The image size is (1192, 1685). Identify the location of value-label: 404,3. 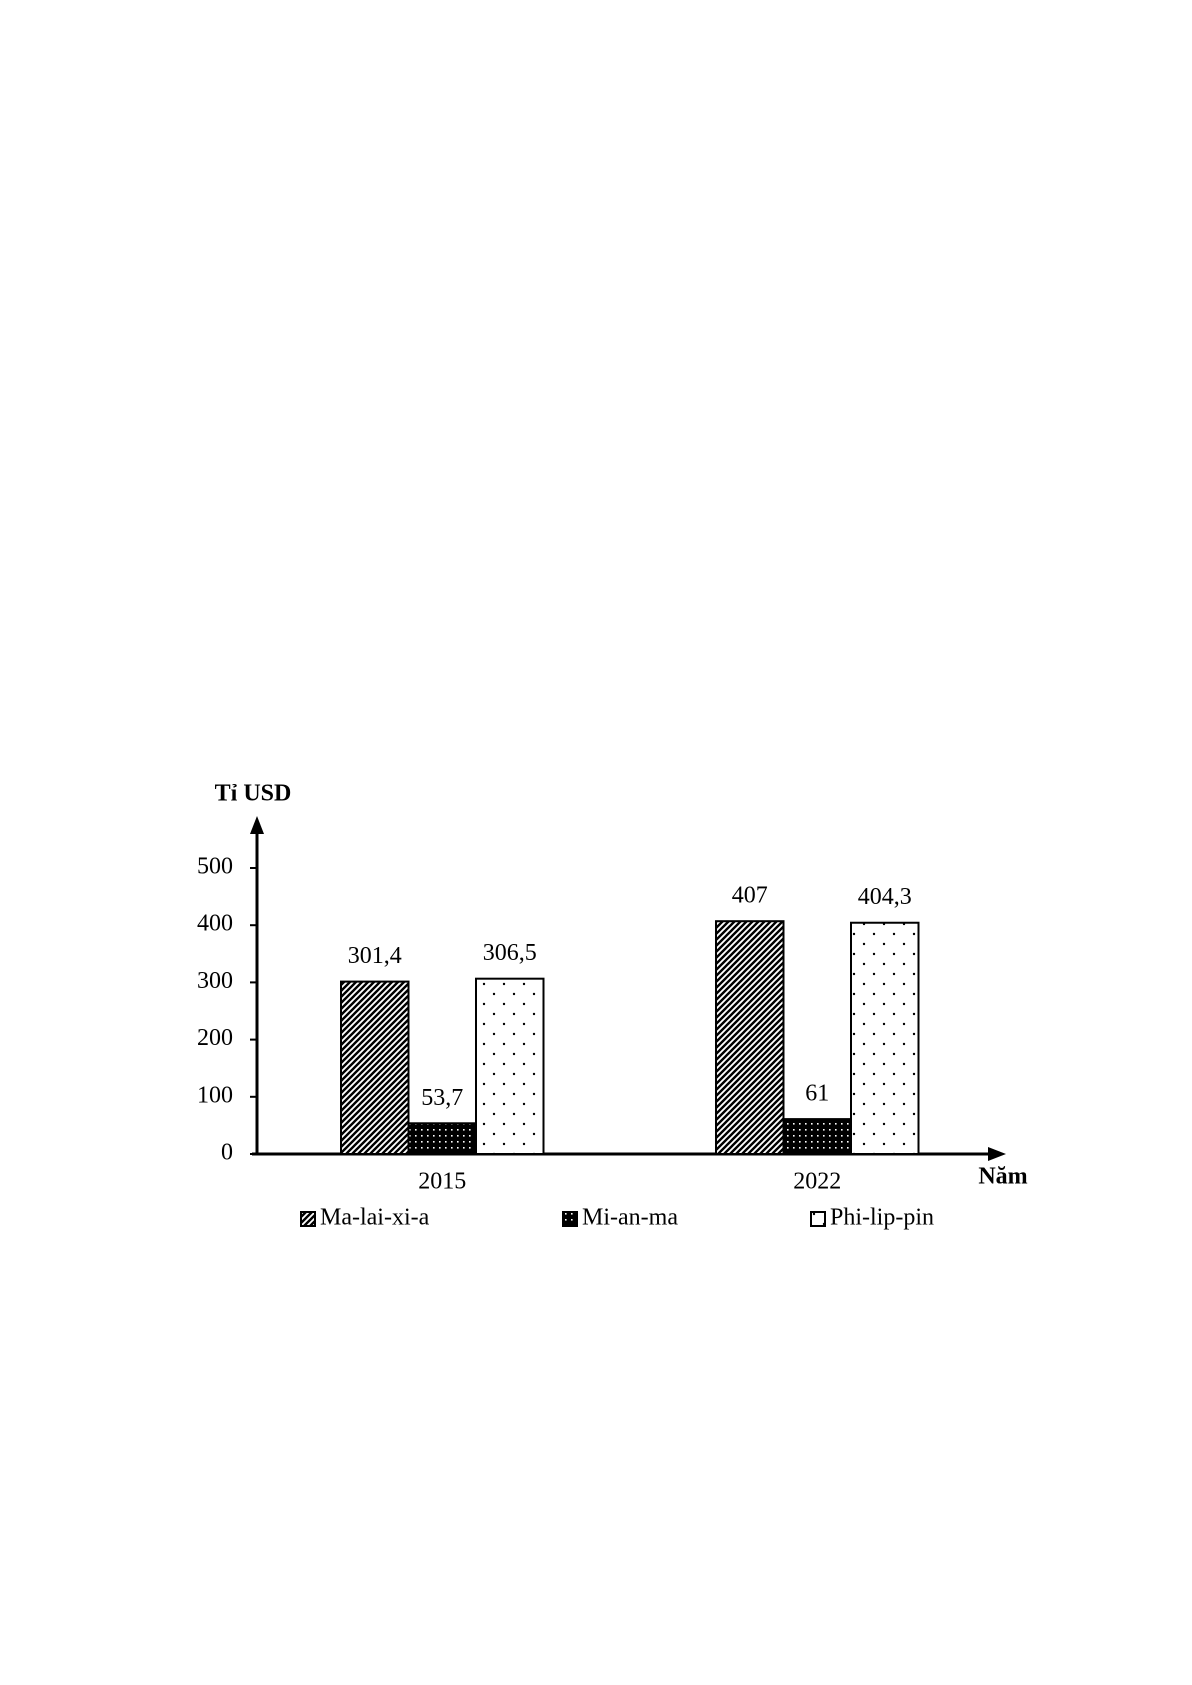
(885, 897).